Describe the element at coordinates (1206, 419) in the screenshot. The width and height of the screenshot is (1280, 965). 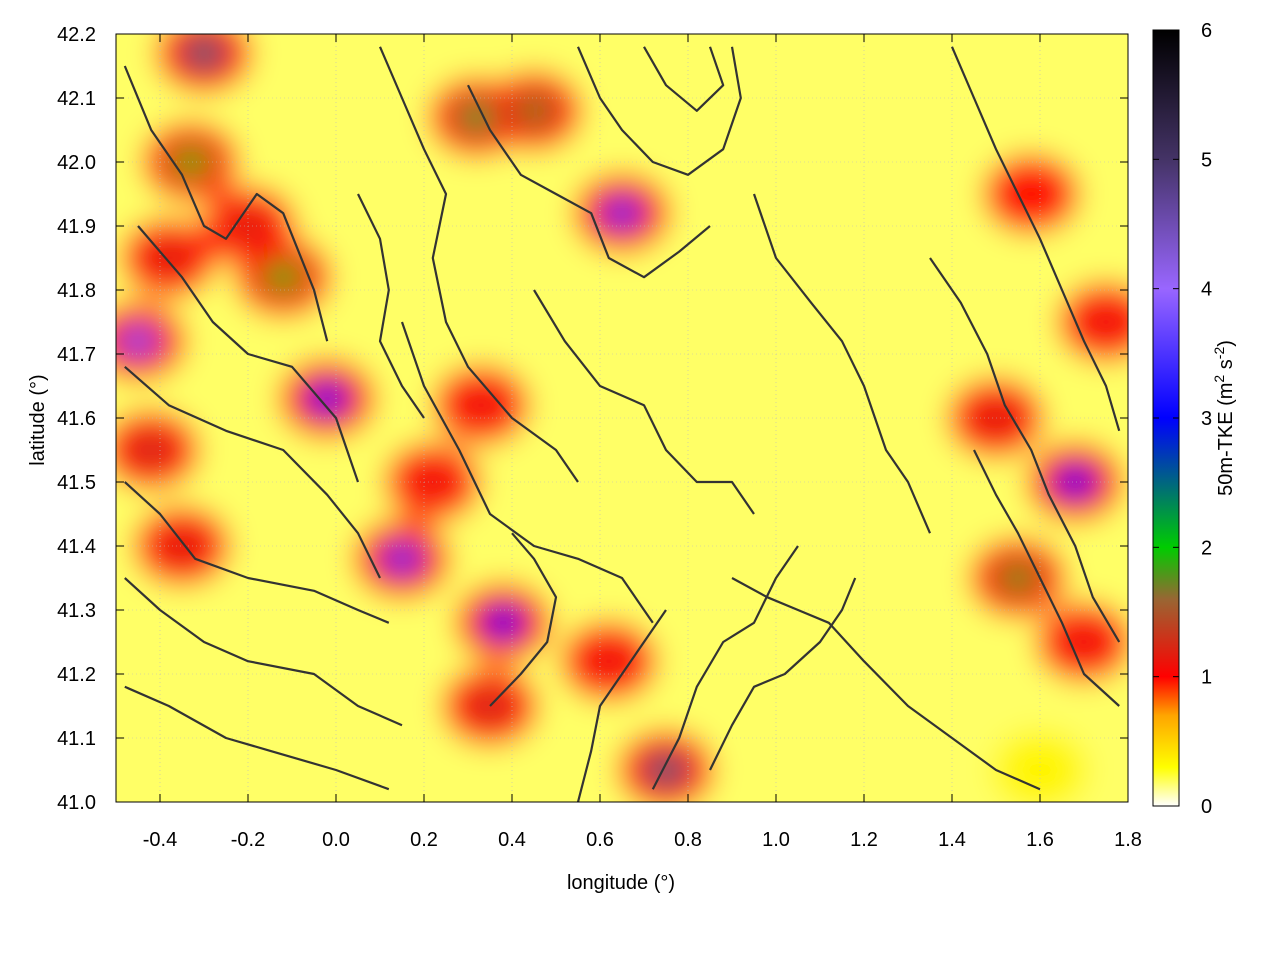
I see `colorbar-tick-label: 3` at that location.